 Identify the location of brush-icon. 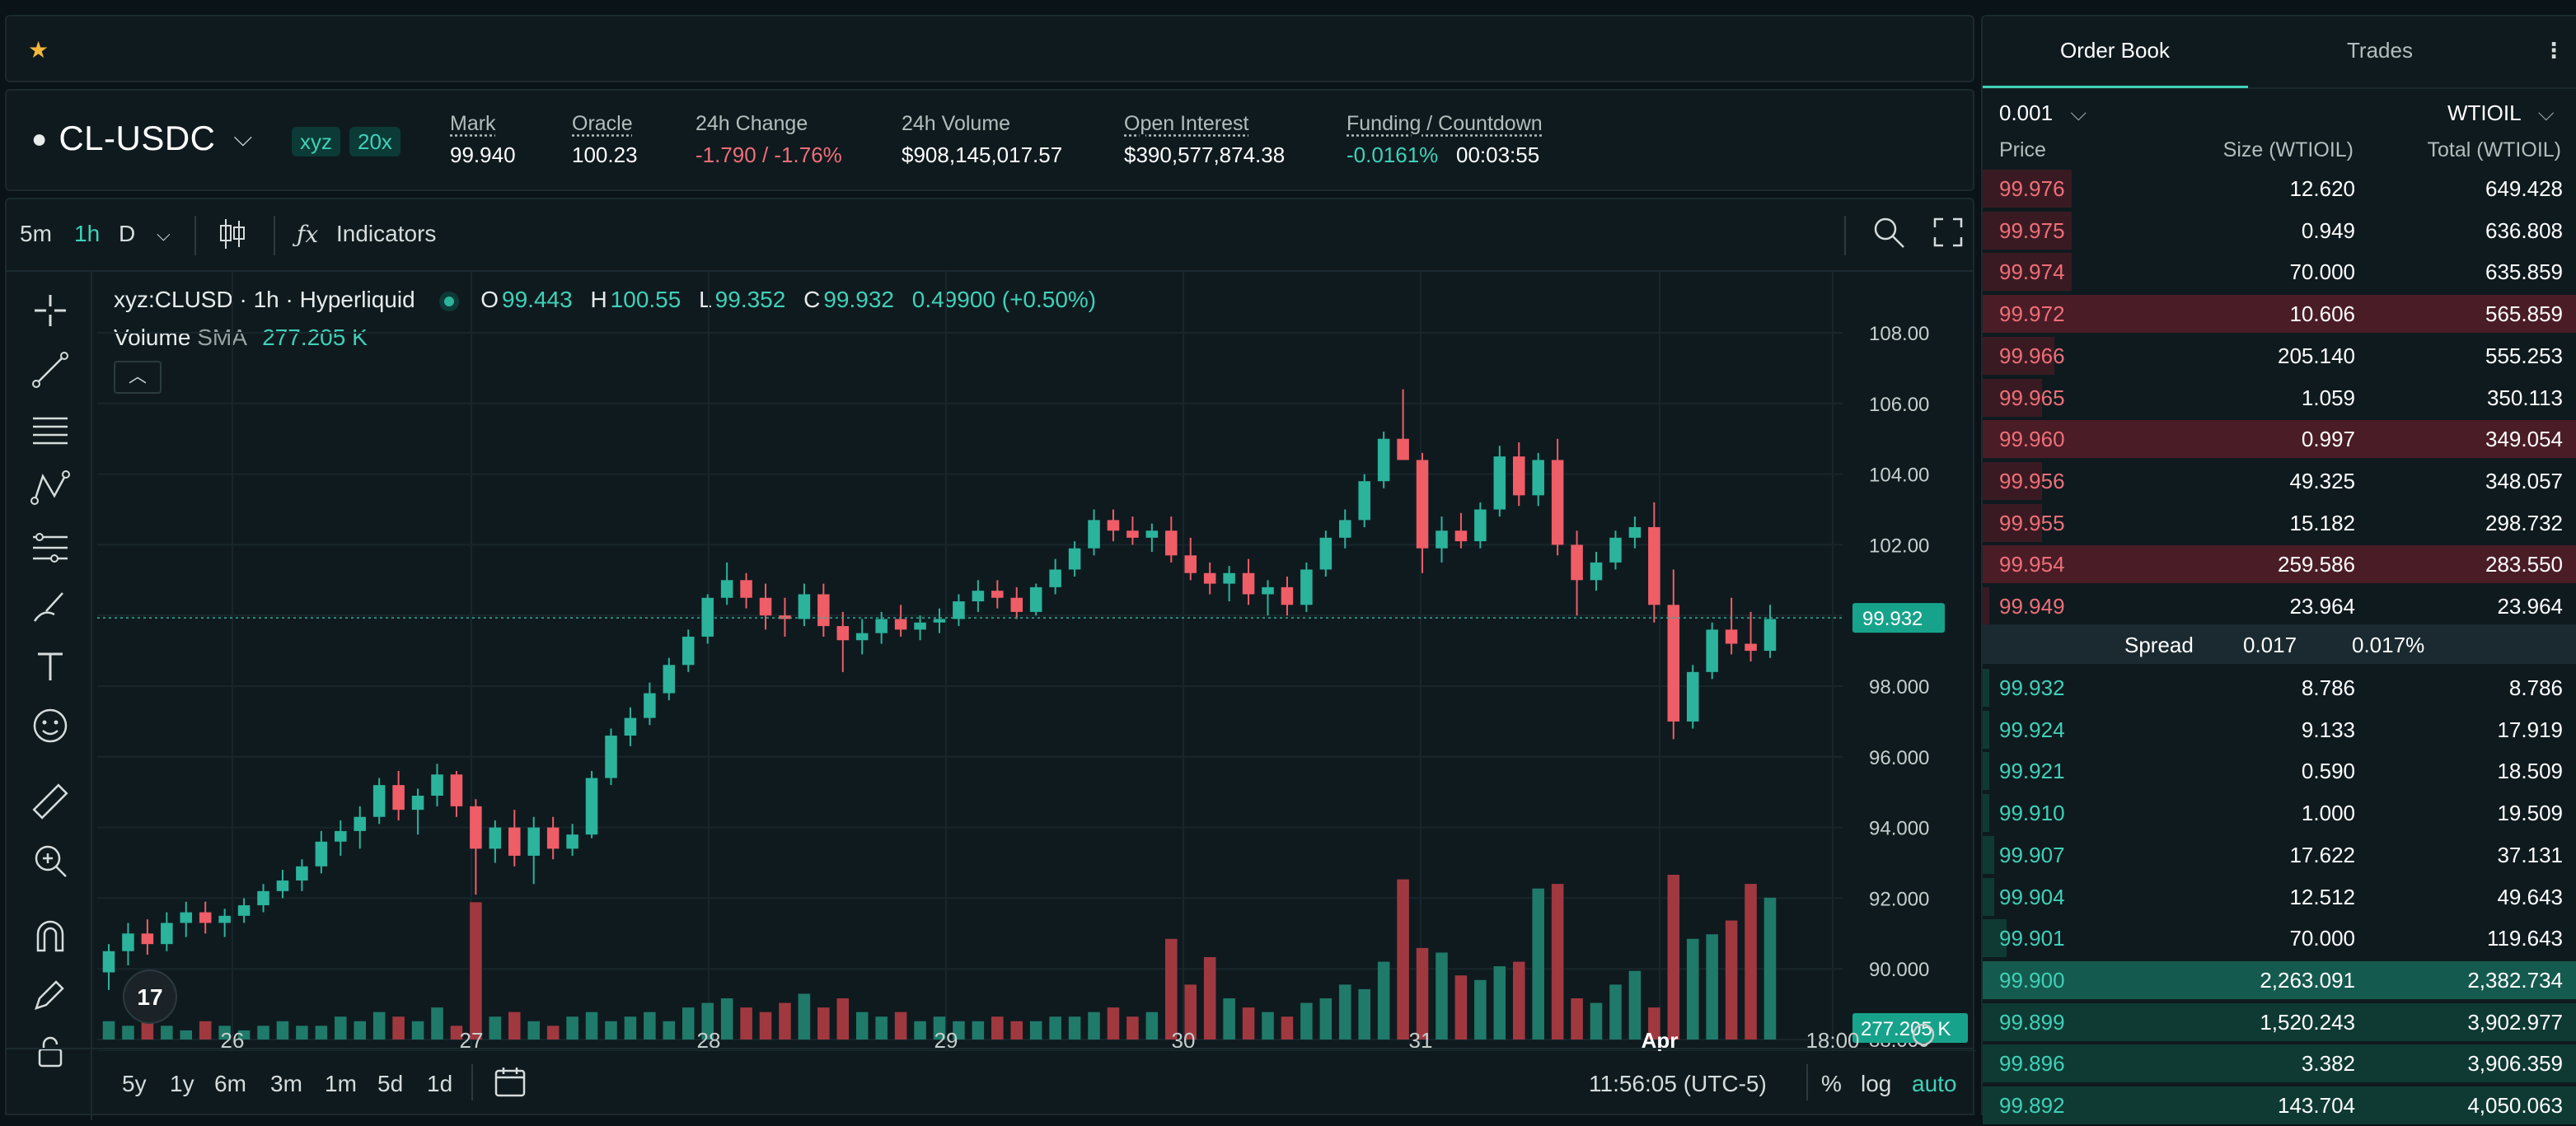
(50, 607).